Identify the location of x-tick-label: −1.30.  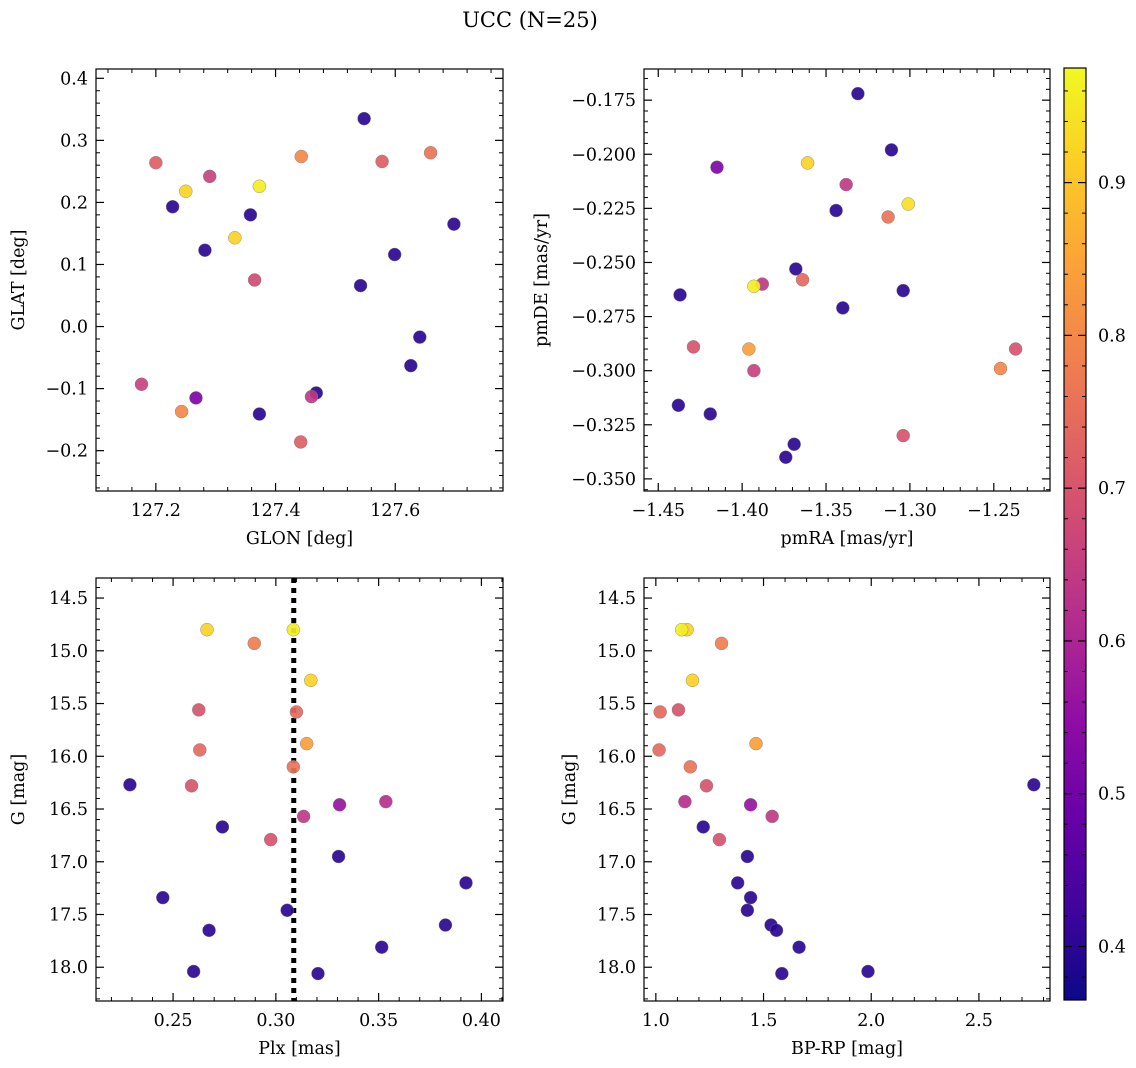
(910, 511).